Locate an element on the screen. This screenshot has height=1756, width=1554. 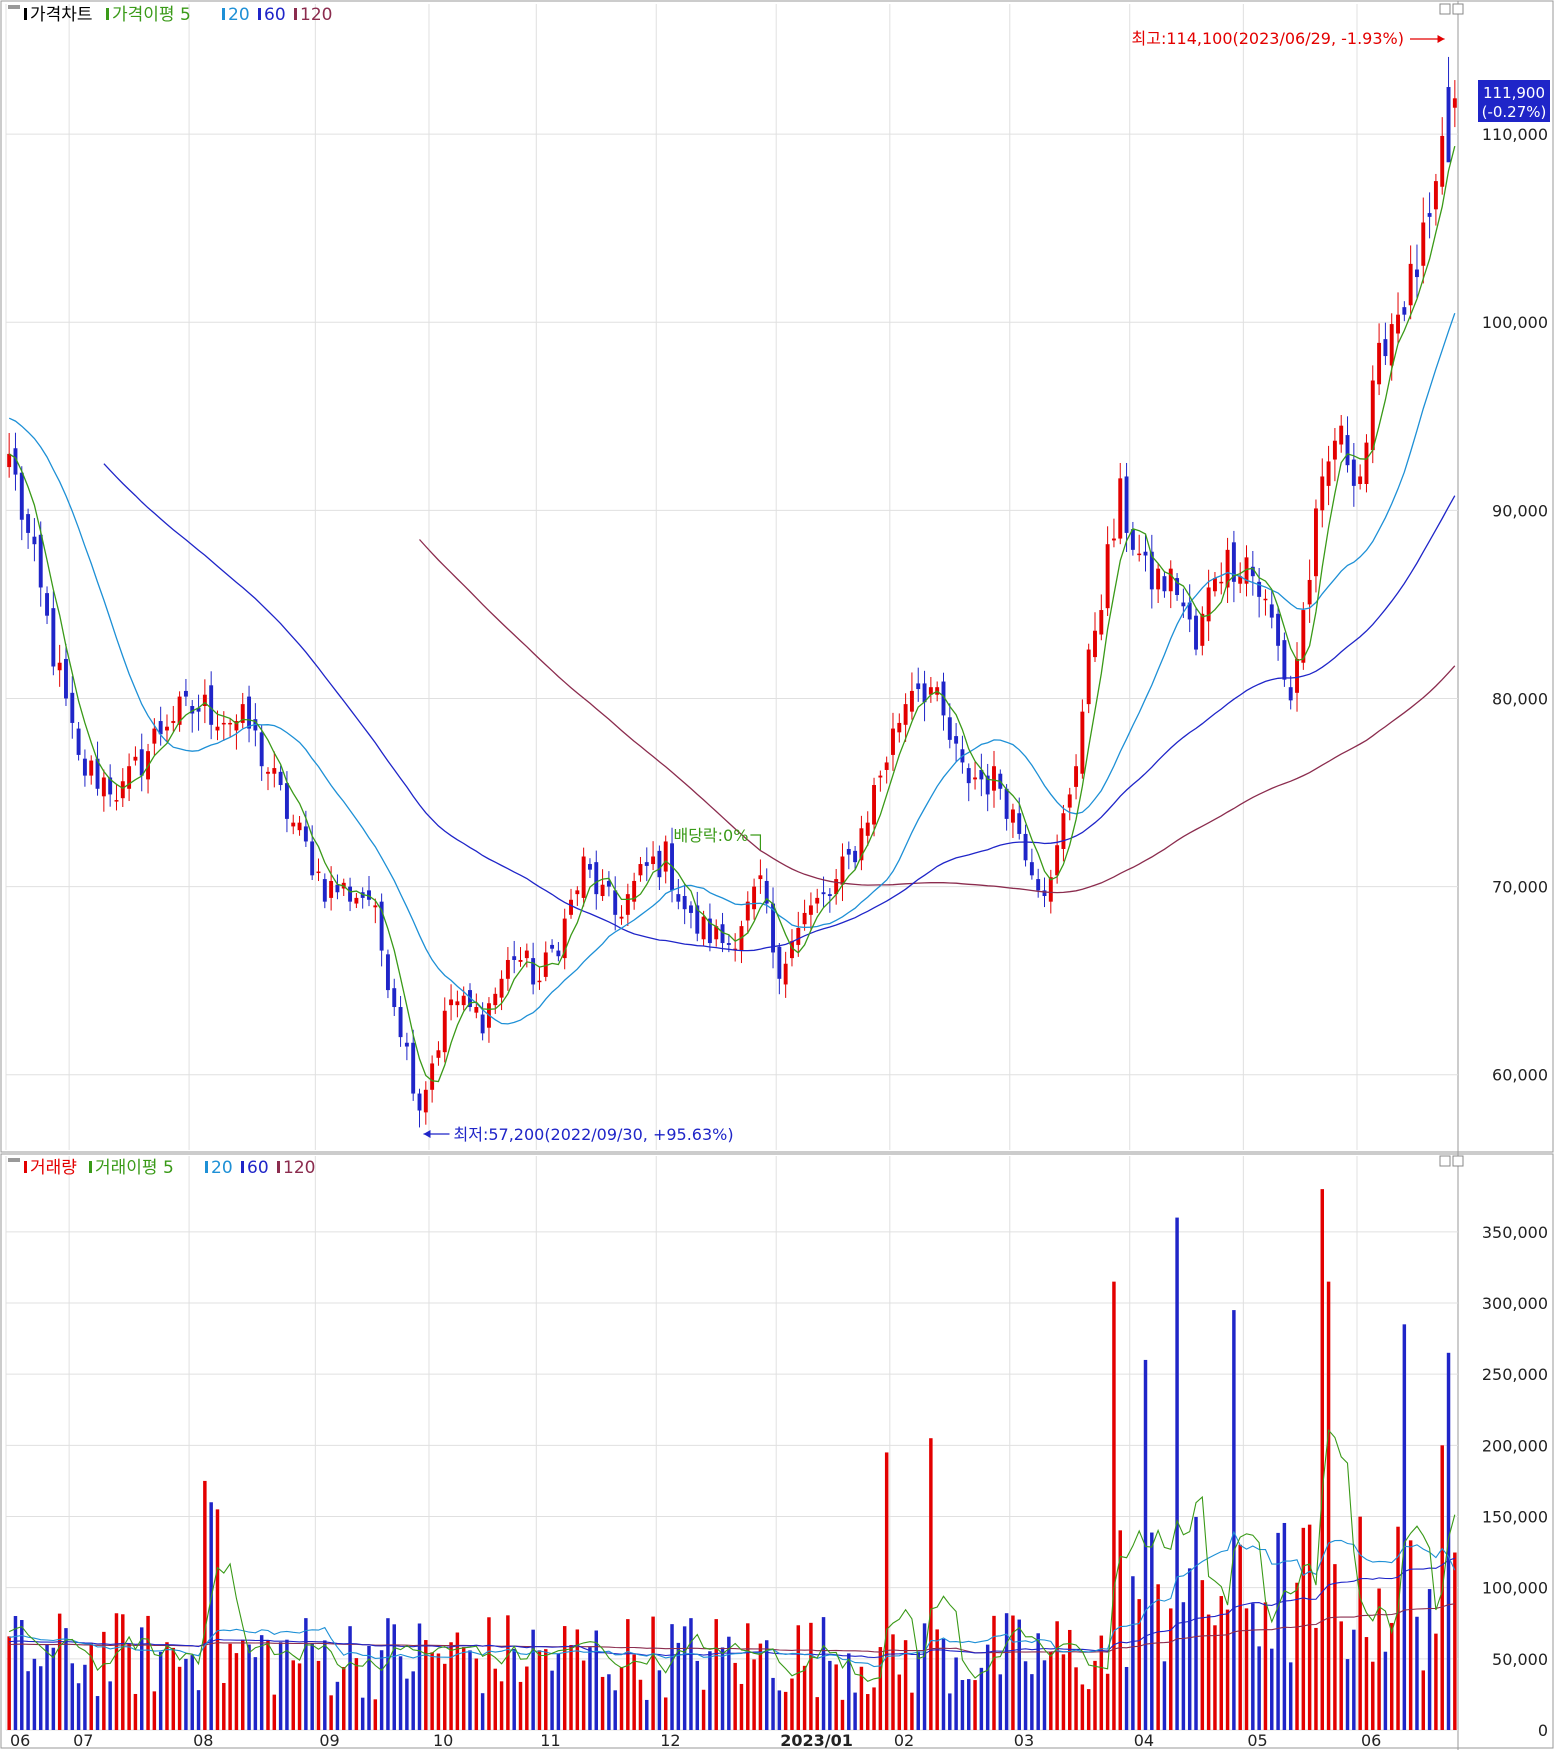
dividend-marker is located at coordinates (756, 842).